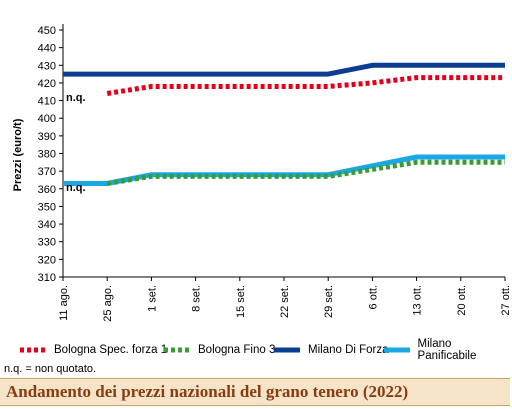  Describe the element at coordinates (76, 143) in the screenshot. I see `chart-annotations: n.q. n.q.` at that location.